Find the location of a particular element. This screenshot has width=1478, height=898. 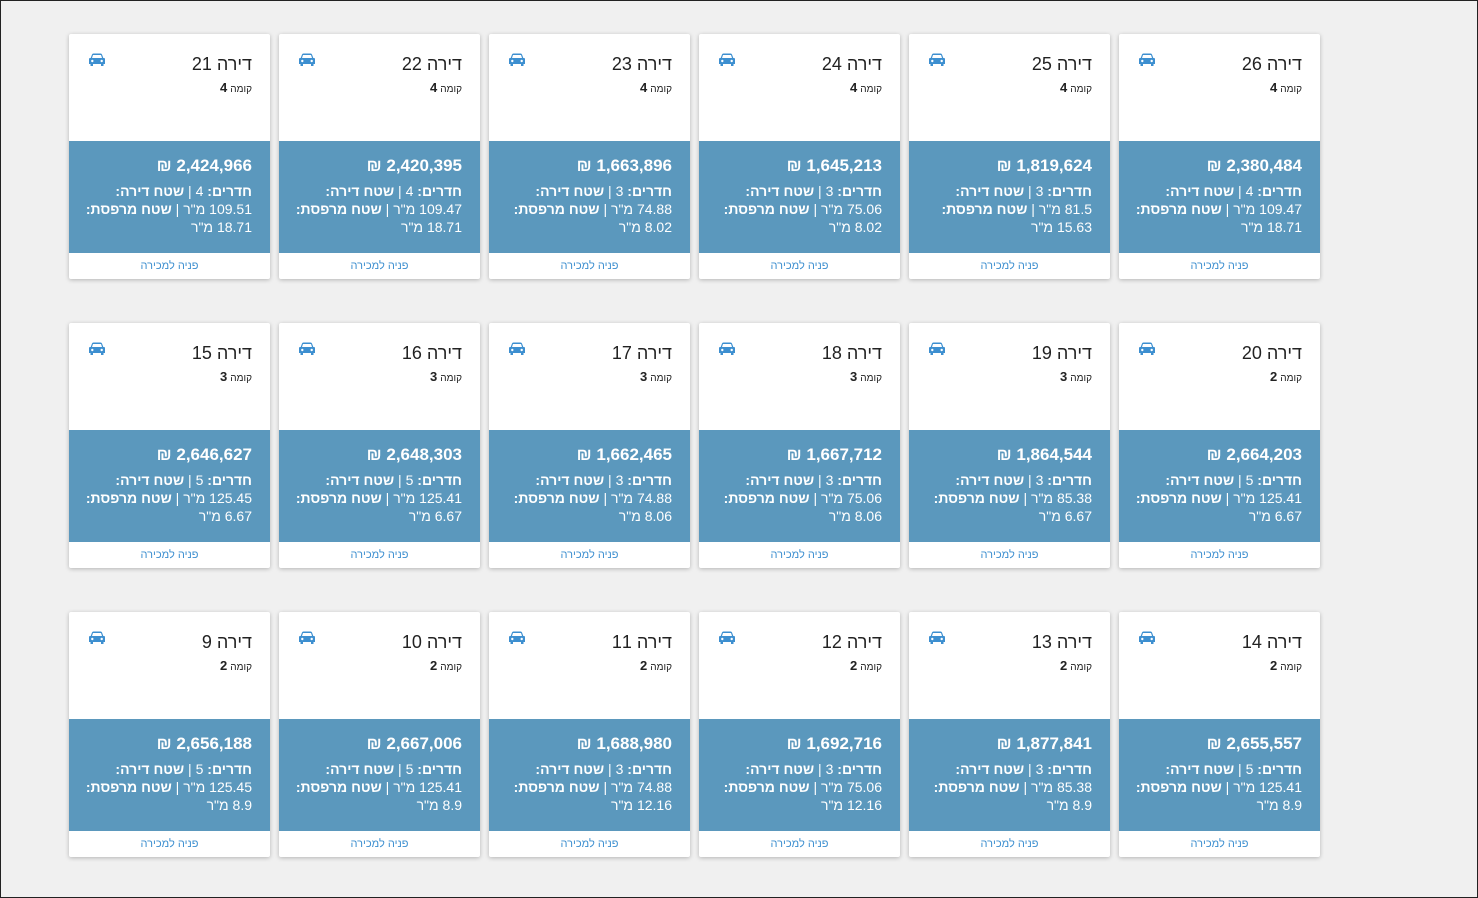

price: 2,667,006 ₪ is located at coordinates (378, 744).